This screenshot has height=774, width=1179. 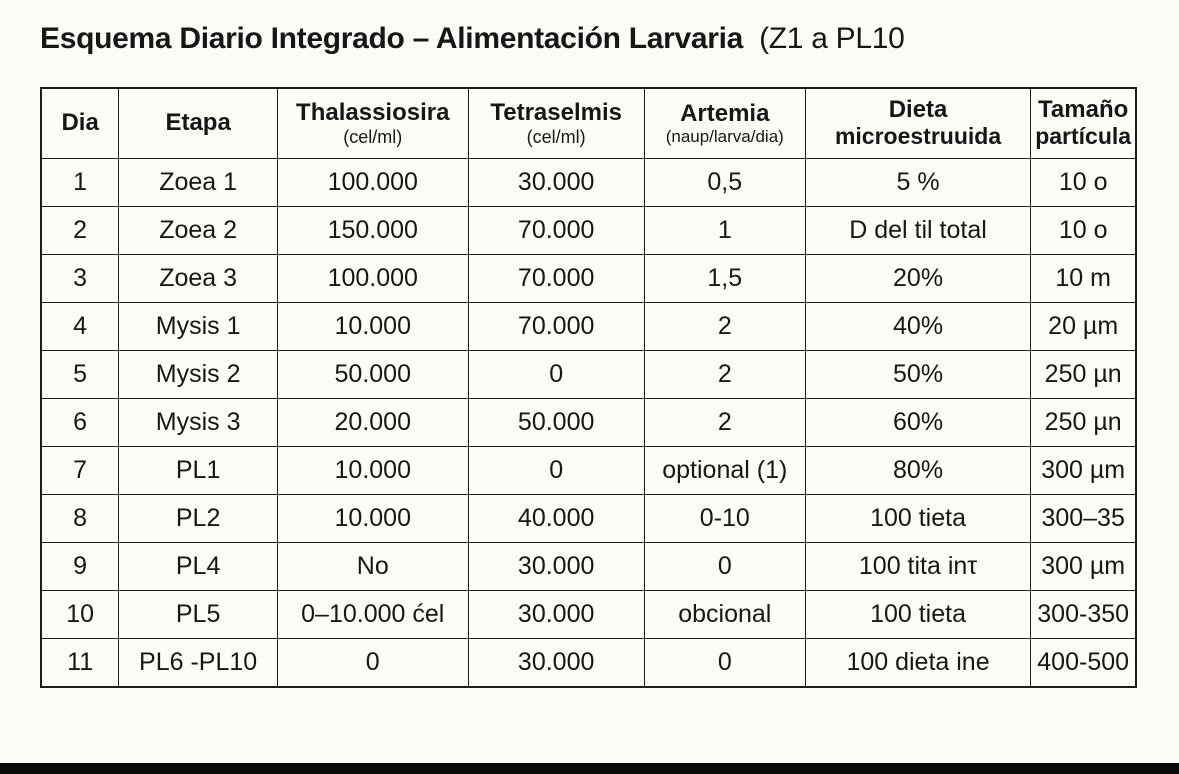 I want to click on col-header-label: Dieta, so click(x=918, y=110).